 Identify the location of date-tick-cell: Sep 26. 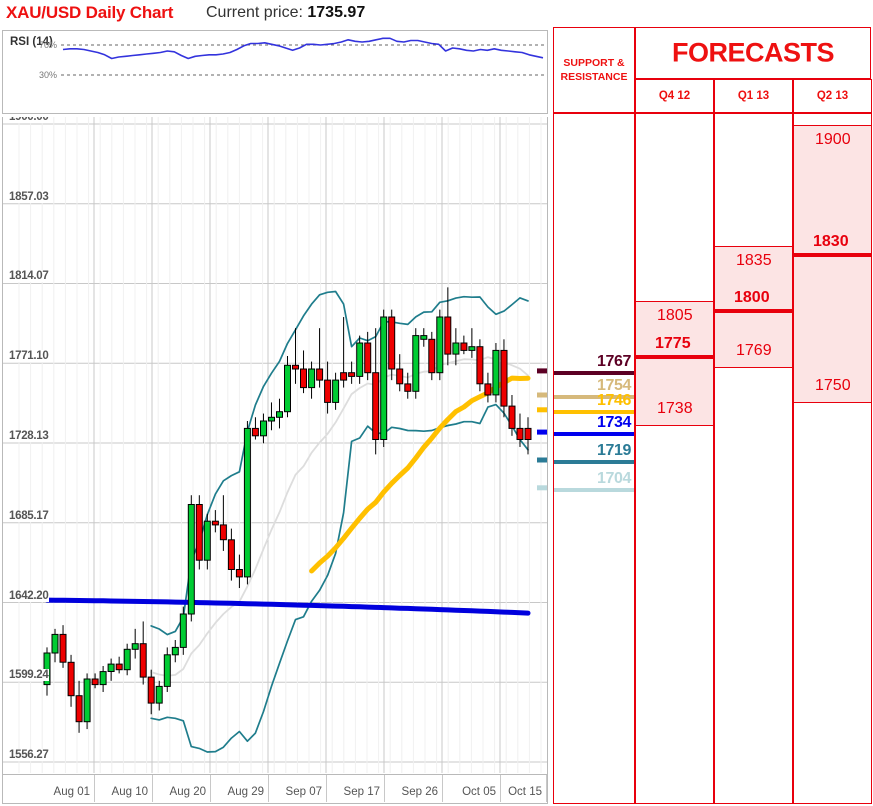
(414, 788).